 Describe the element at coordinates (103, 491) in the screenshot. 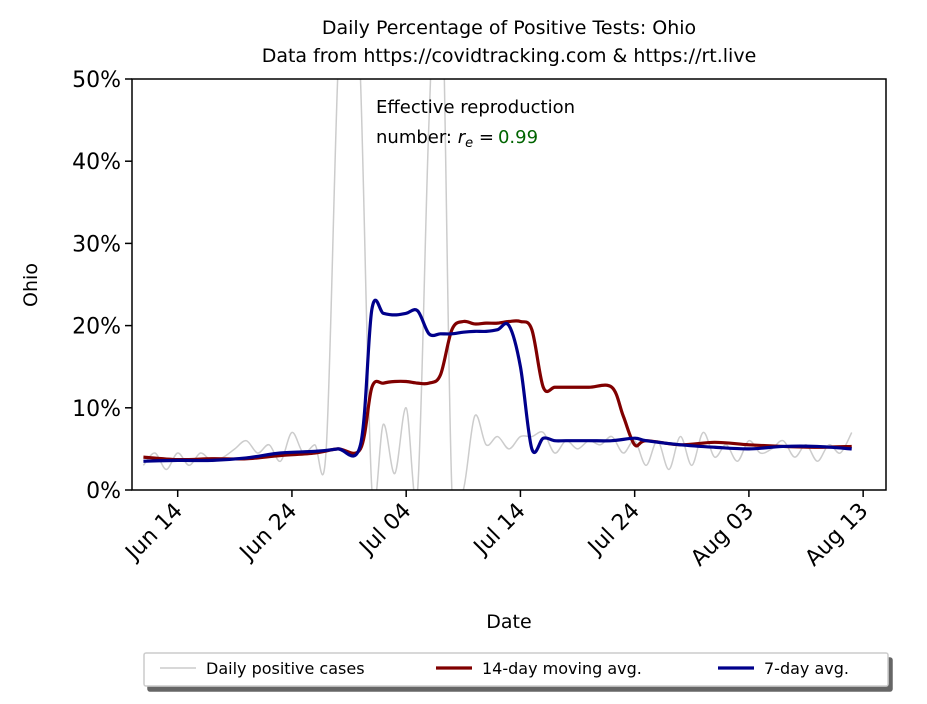

I see `y-tick-label: 0%` at that location.